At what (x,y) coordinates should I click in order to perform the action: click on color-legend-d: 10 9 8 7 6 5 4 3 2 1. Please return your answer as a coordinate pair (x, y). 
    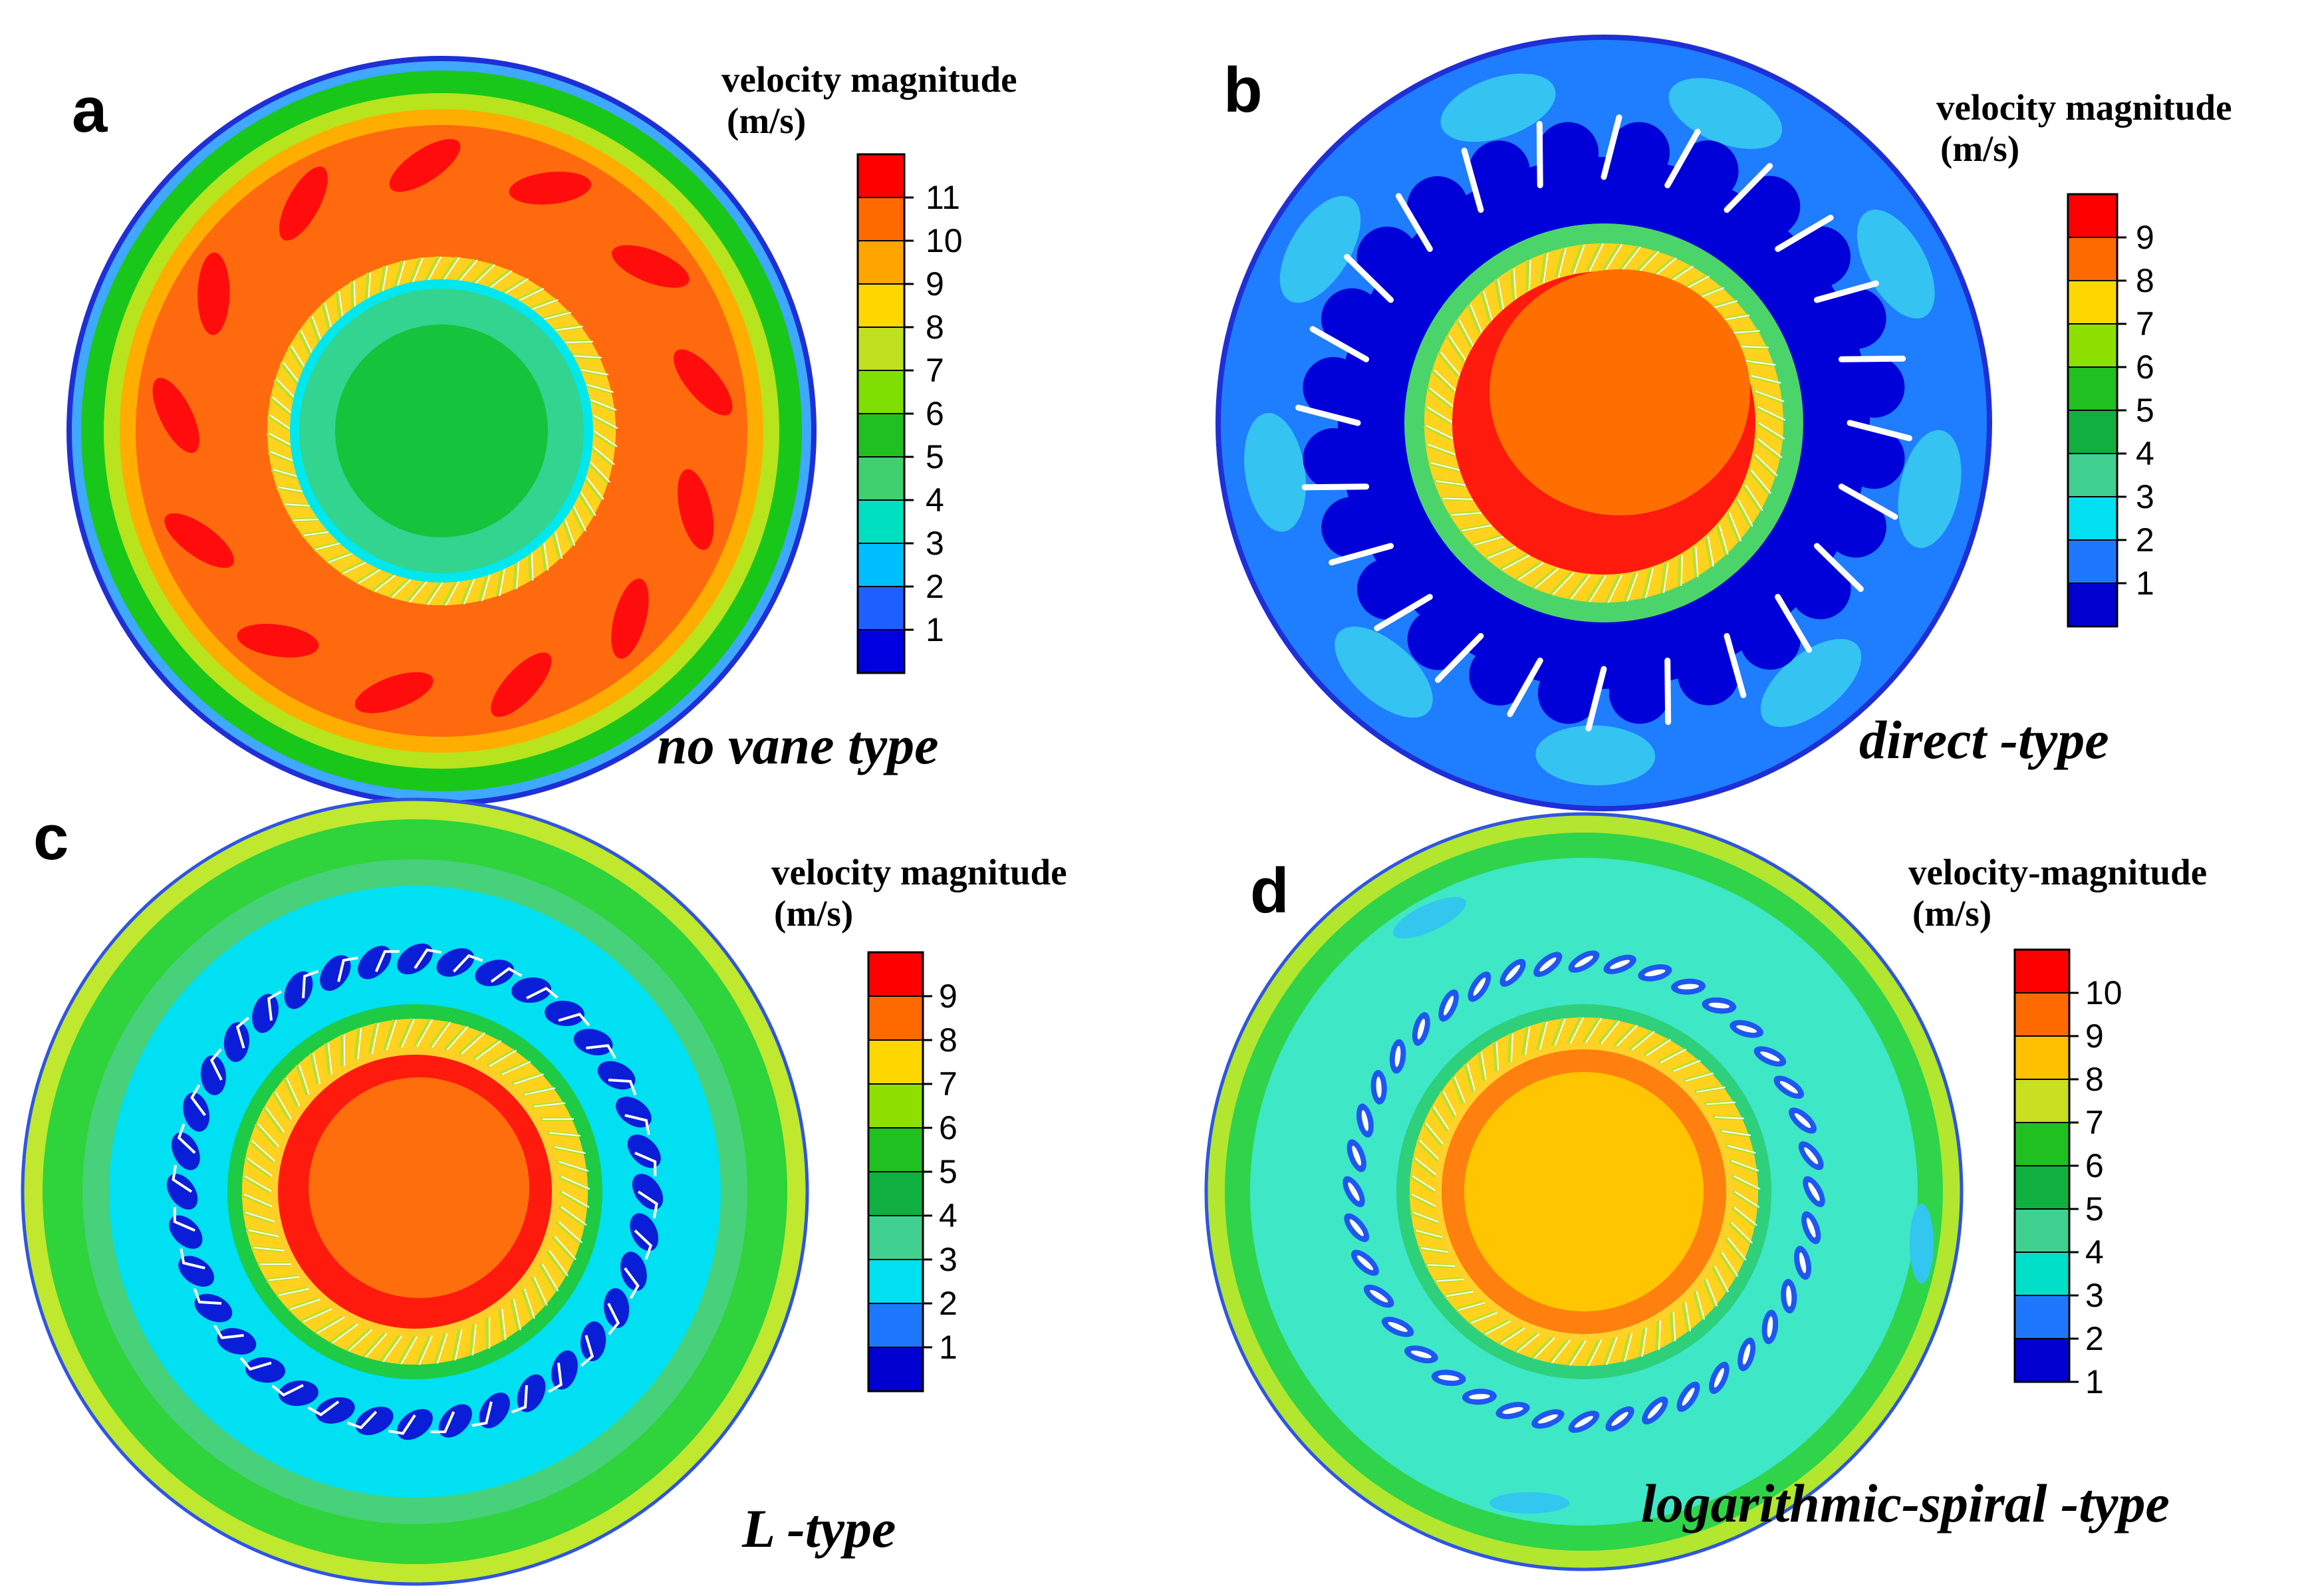
    Looking at the image, I should click on (2067, 1174).